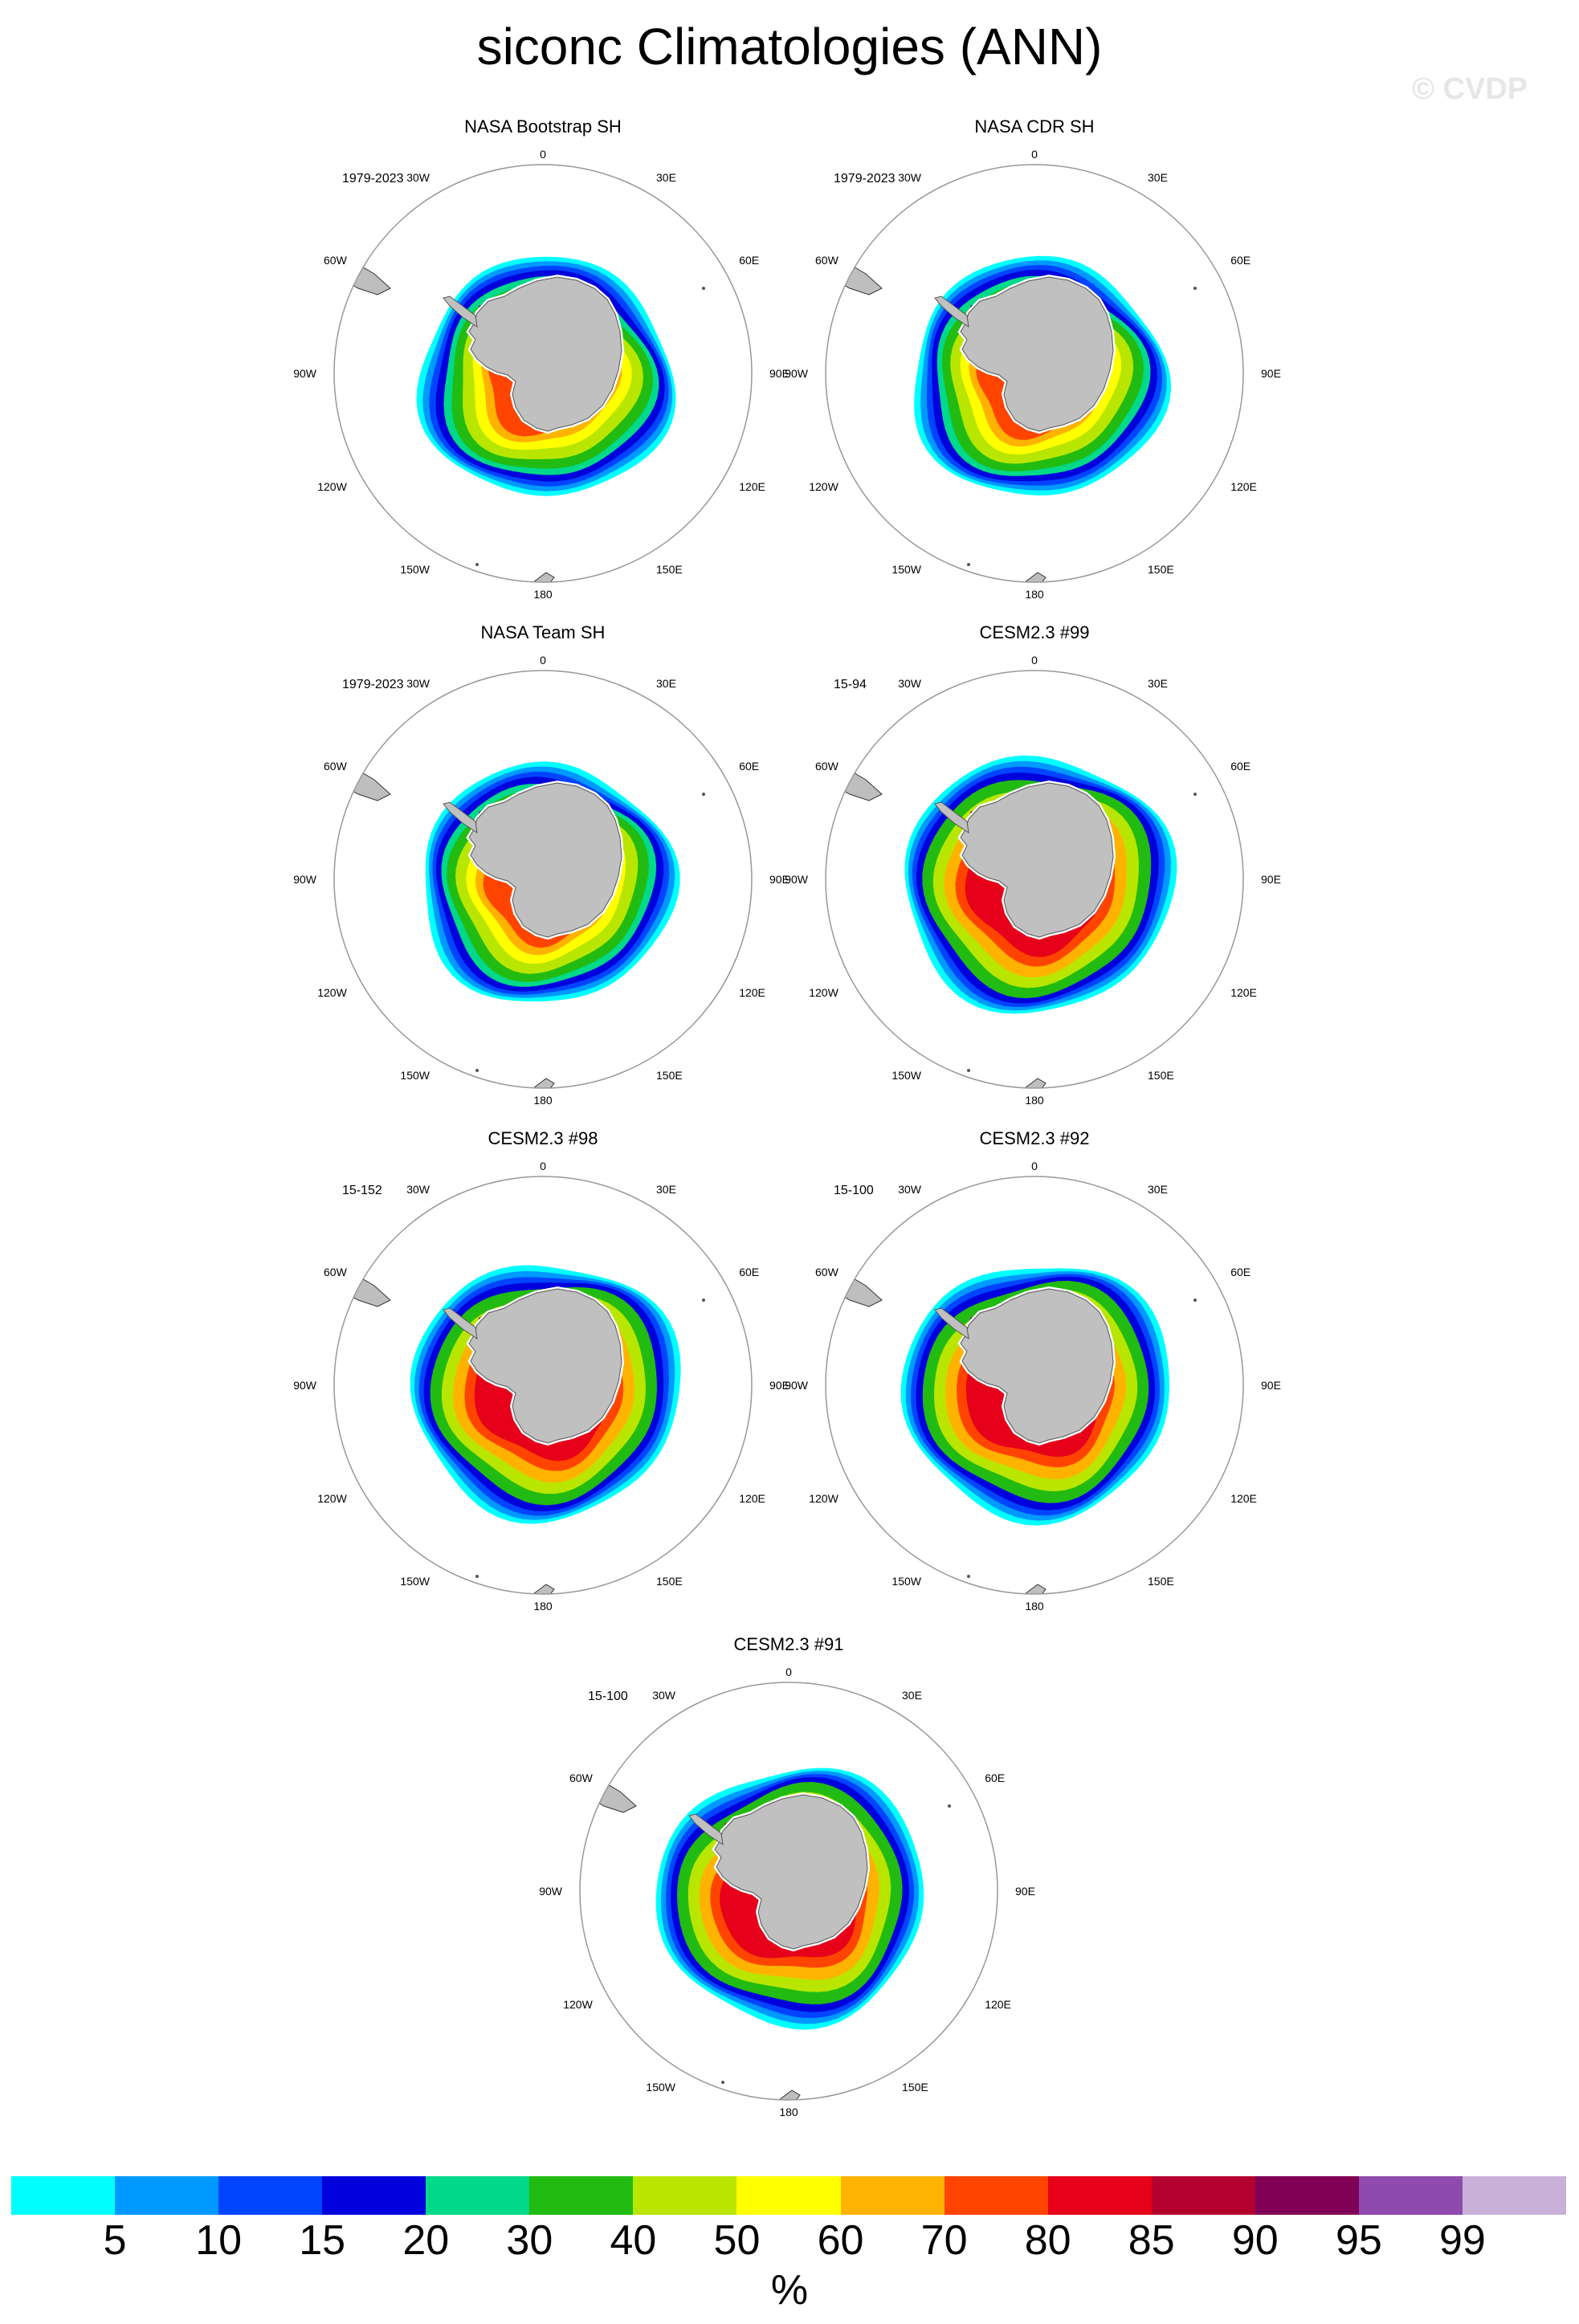  What do you see at coordinates (910, 684) in the screenshot?
I see `longitude-label: 30W` at bounding box center [910, 684].